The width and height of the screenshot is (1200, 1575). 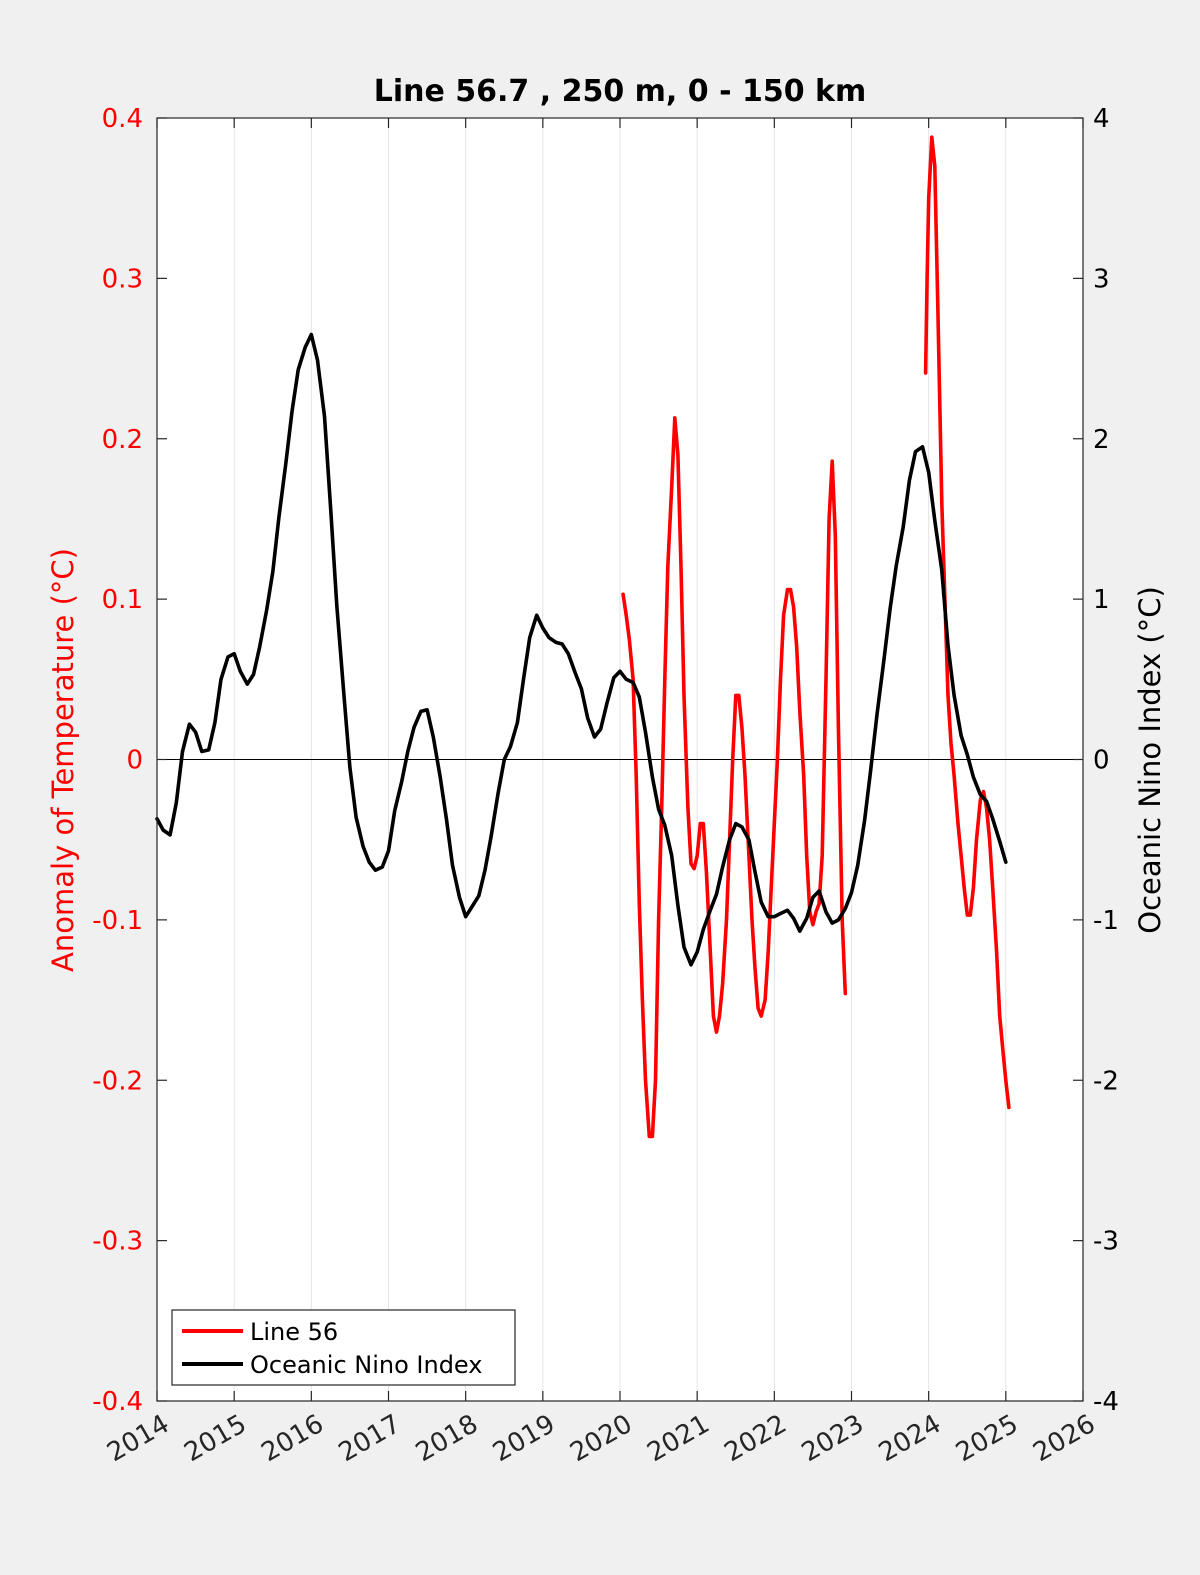 I want to click on y-left-tick-label: 0.2, so click(x=122, y=440).